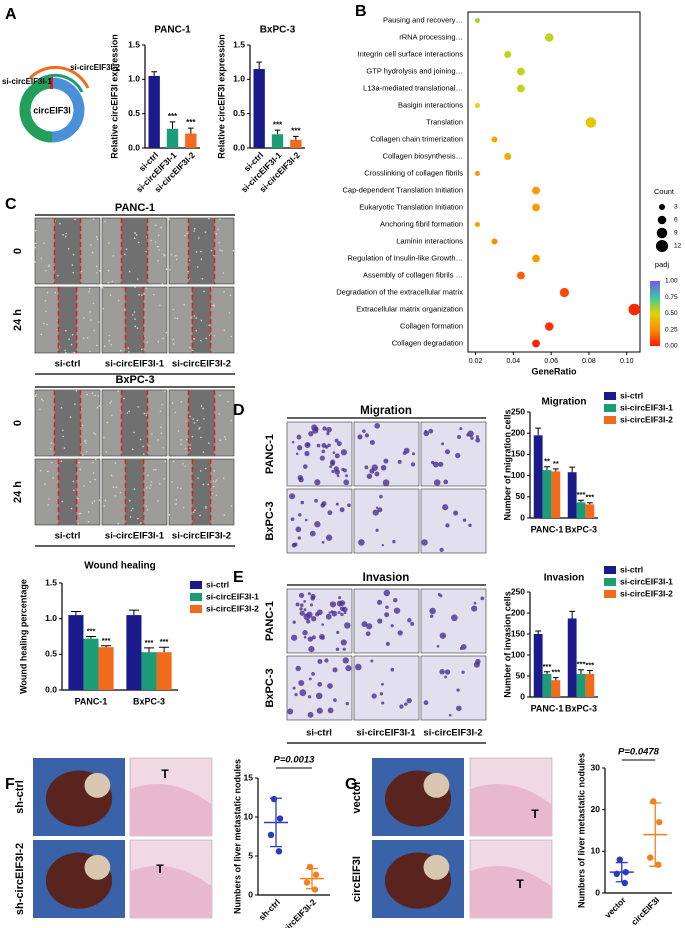  I want to click on y-tick-label: 0.5, so click(239, 113).